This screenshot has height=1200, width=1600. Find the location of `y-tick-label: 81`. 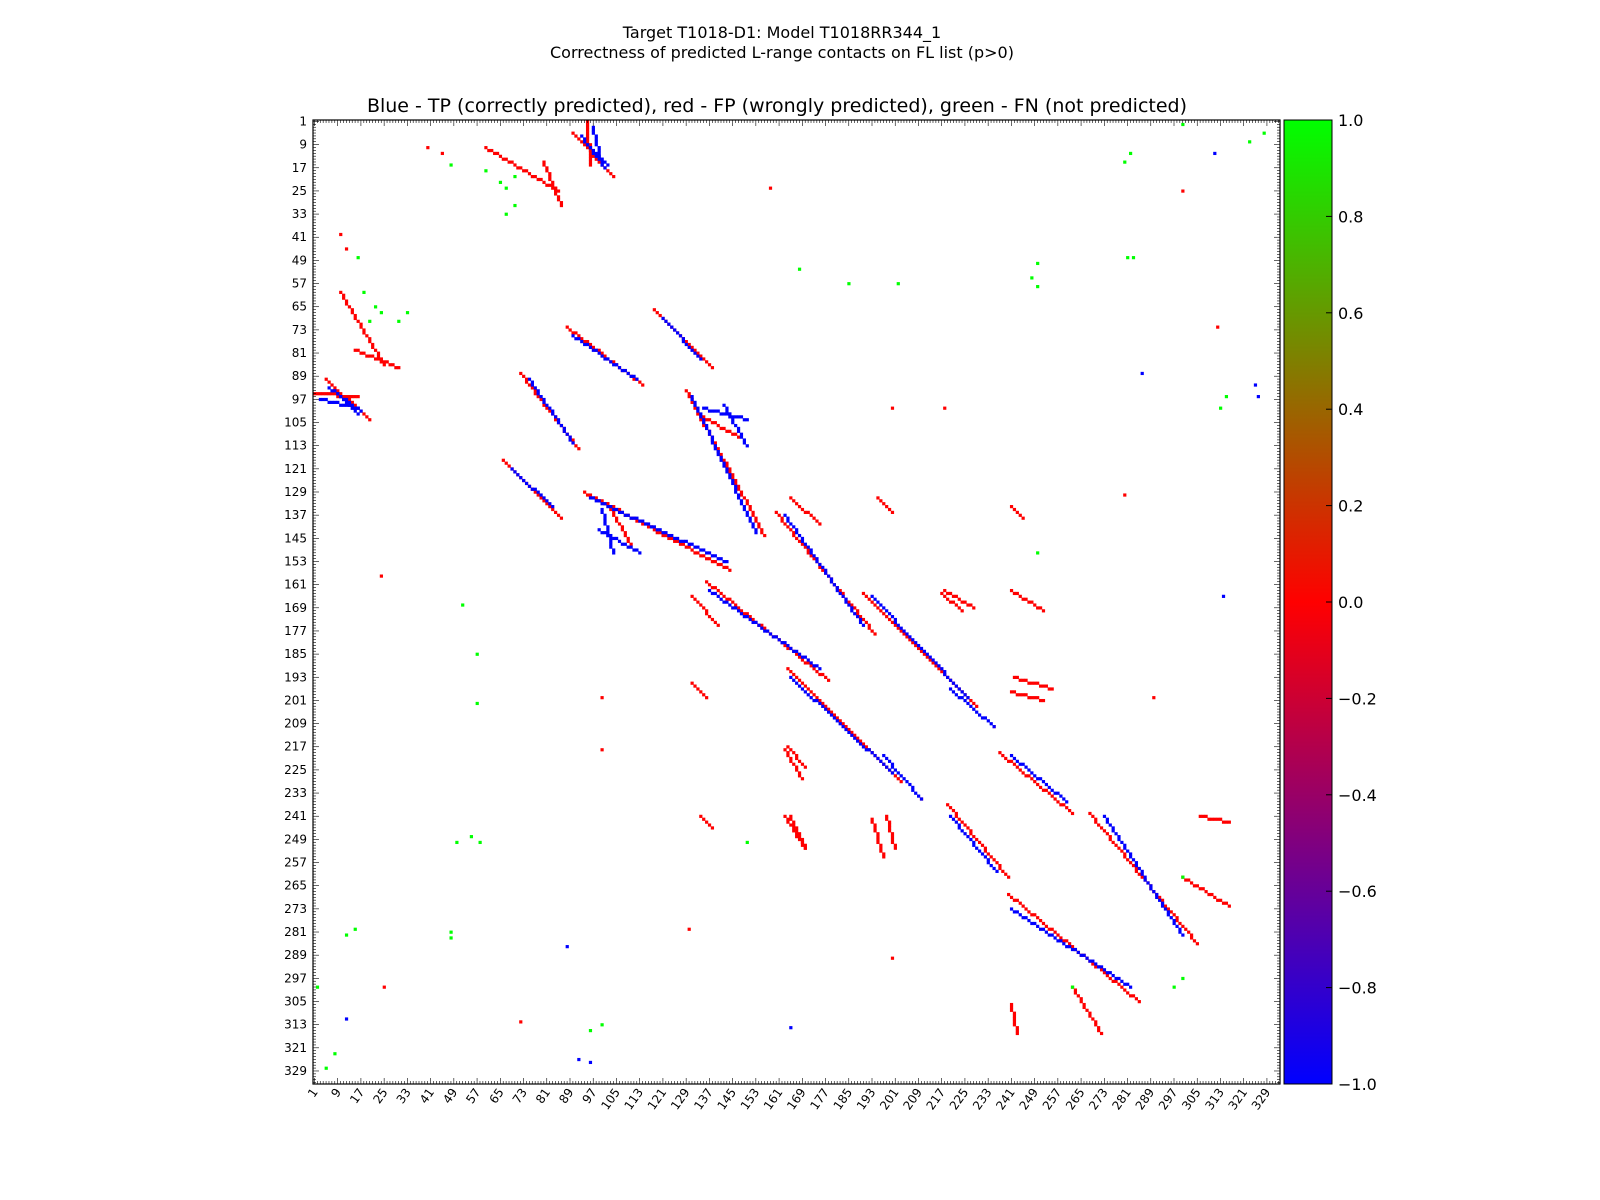

y-tick-label: 81 is located at coordinates (299, 353).